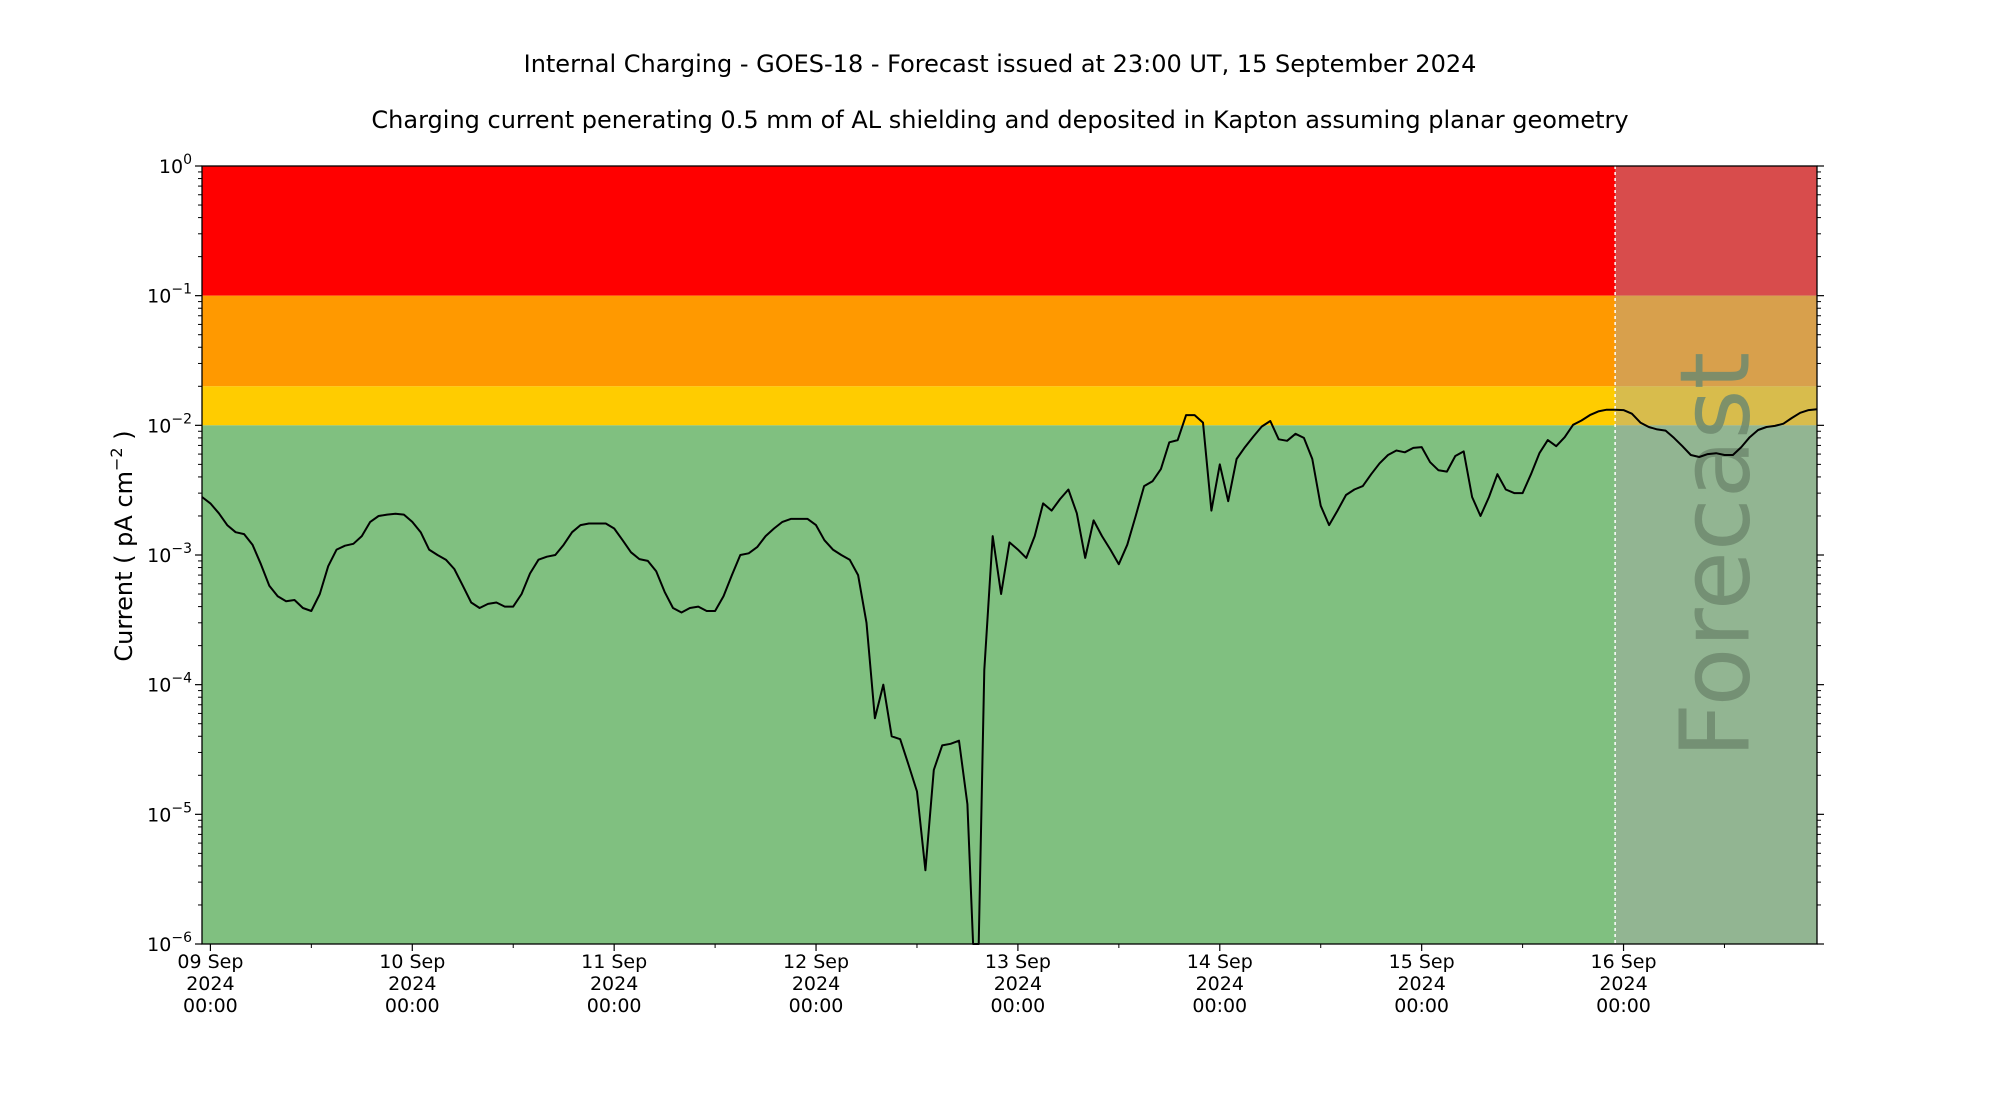 Image resolution: width=2000 pixels, height=1100 pixels. I want to click on forecast-label: Forecast, so click(1715, 555).